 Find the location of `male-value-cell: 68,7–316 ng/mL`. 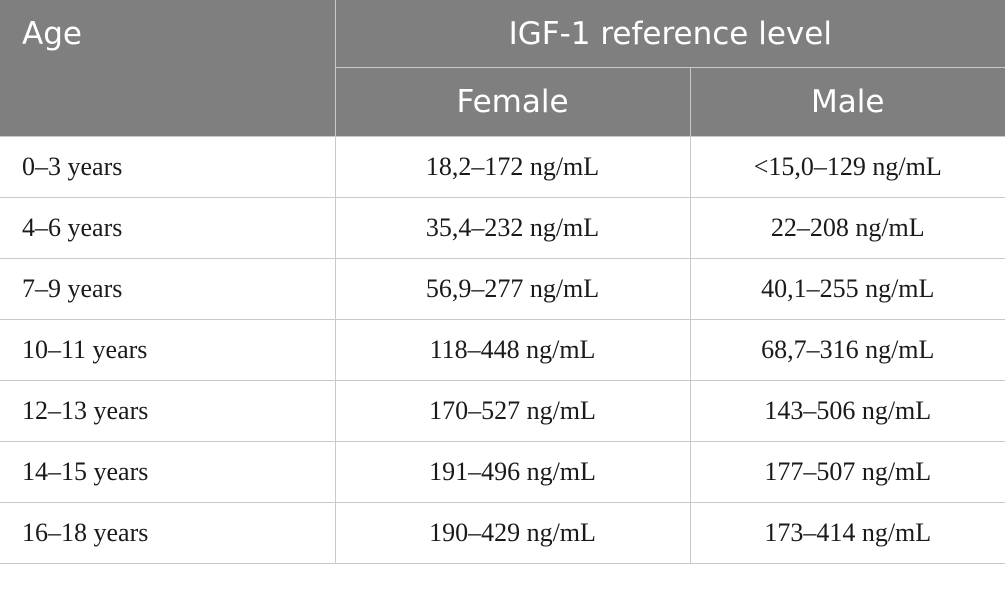

male-value-cell: 68,7–316 ng/mL is located at coordinates (847, 350).